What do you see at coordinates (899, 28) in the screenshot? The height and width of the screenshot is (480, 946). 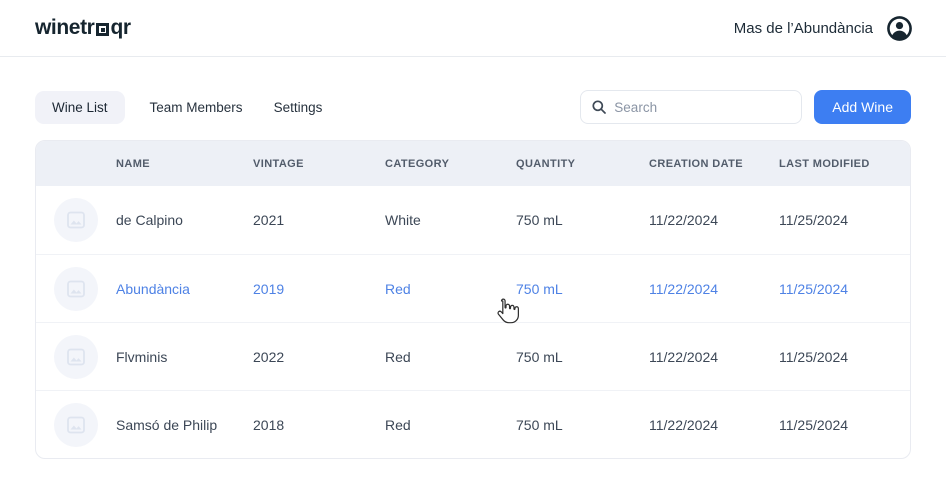 I see `user-avatar-icon` at bounding box center [899, 28].